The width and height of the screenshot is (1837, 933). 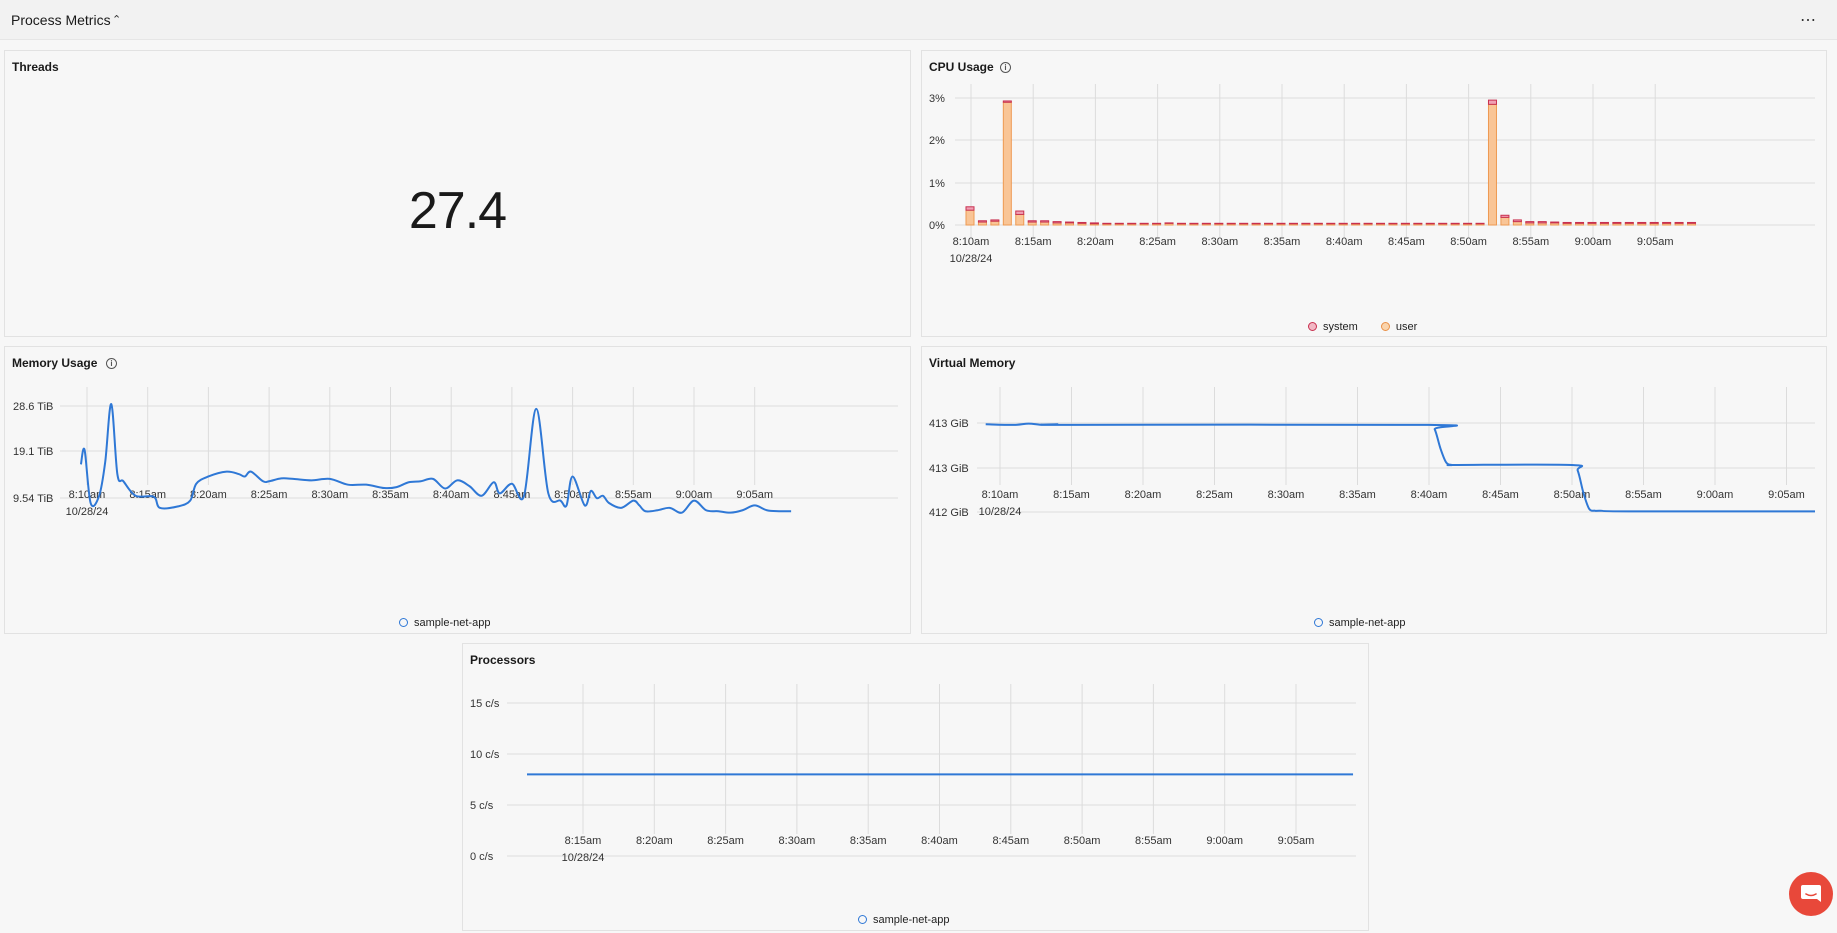 What do you see at coordinates (937, 99) in the screenshot?
I see `y-tick-label: 3%` at bounding box center [937, 99].